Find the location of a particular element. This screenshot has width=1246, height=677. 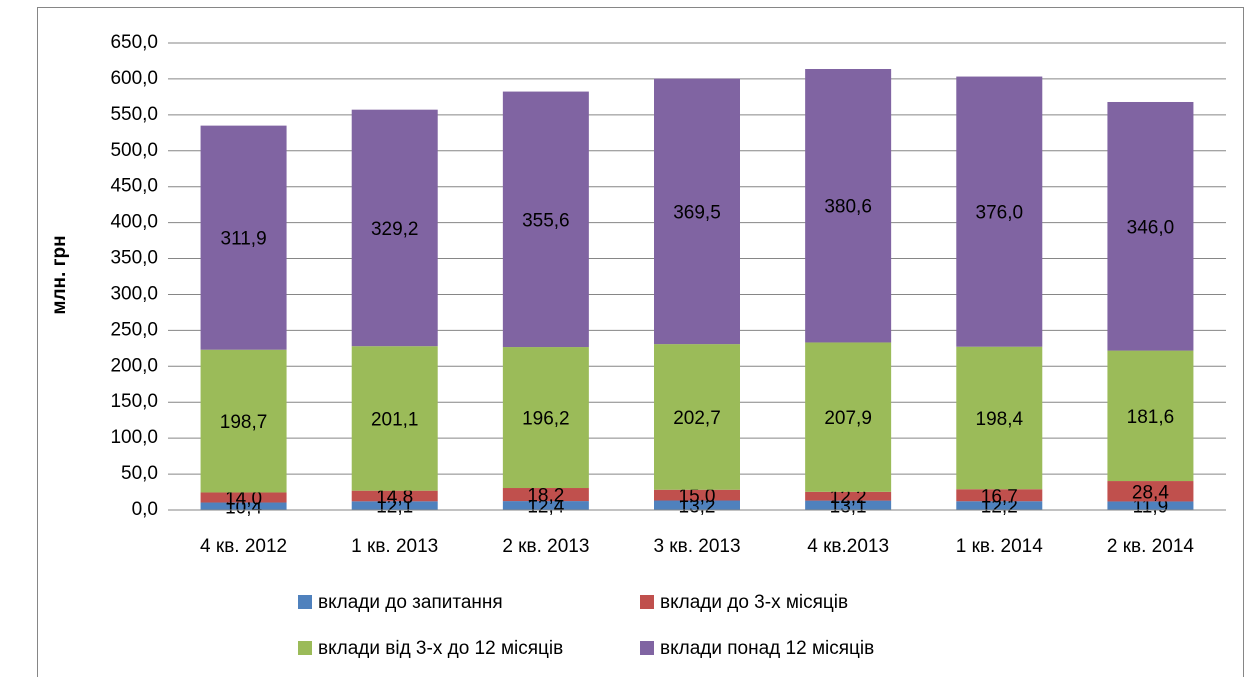

data-label: 355,6 is located at coordinates (546, 220).